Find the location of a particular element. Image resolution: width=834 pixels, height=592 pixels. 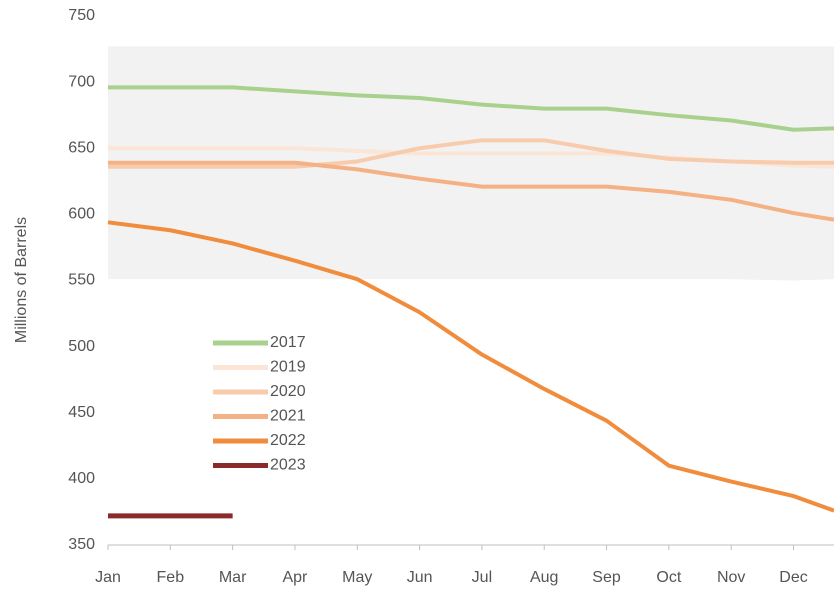

y-axis-label: Millions of Barrels is located at coordinates (21, 280).